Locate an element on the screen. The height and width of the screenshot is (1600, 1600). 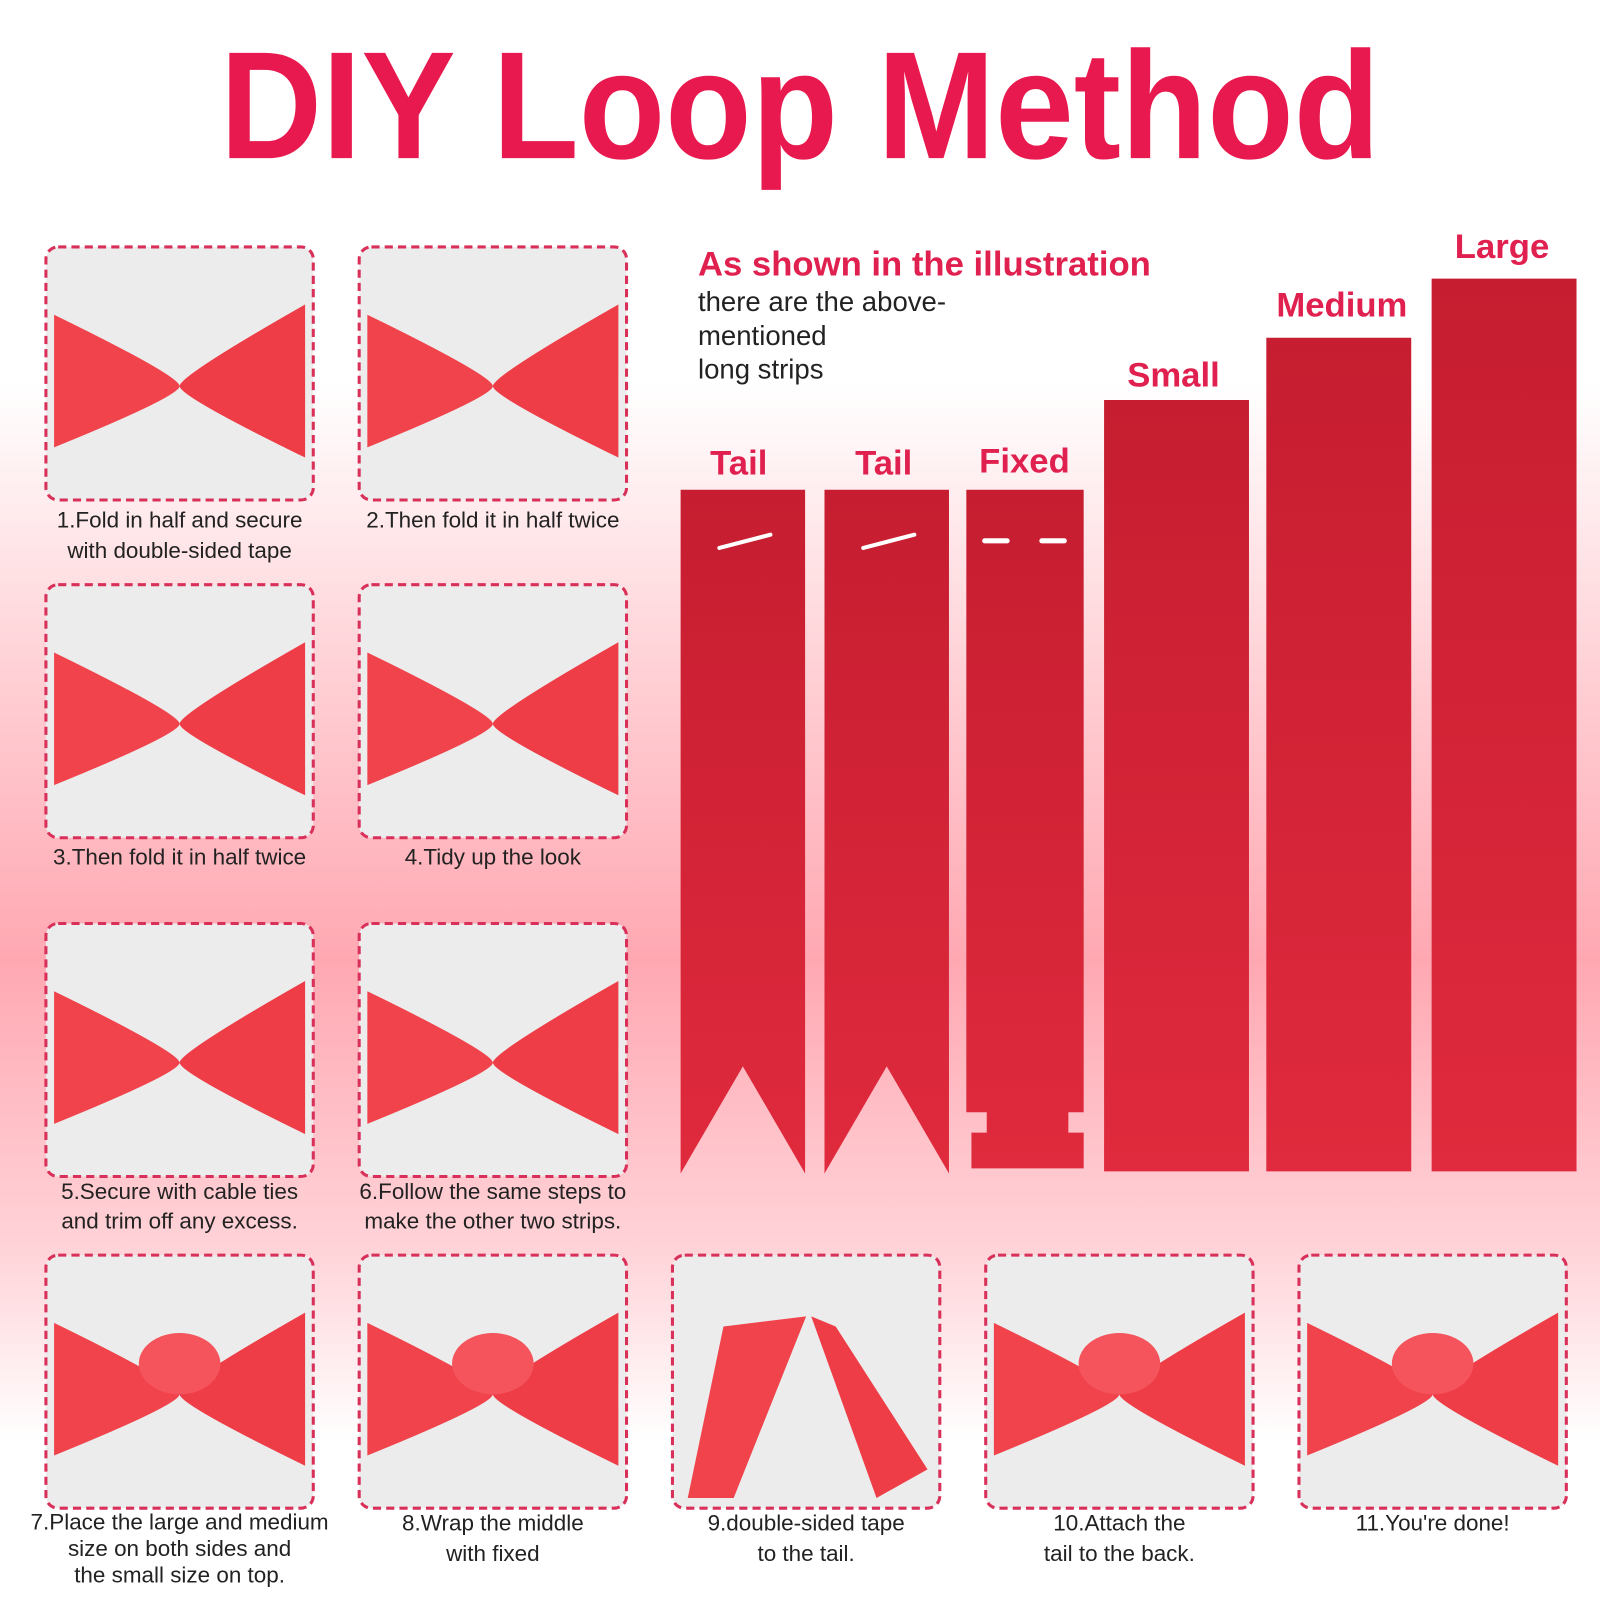
step-caption: 2.Then fold it in half twice is located at coordinates (492, 520).